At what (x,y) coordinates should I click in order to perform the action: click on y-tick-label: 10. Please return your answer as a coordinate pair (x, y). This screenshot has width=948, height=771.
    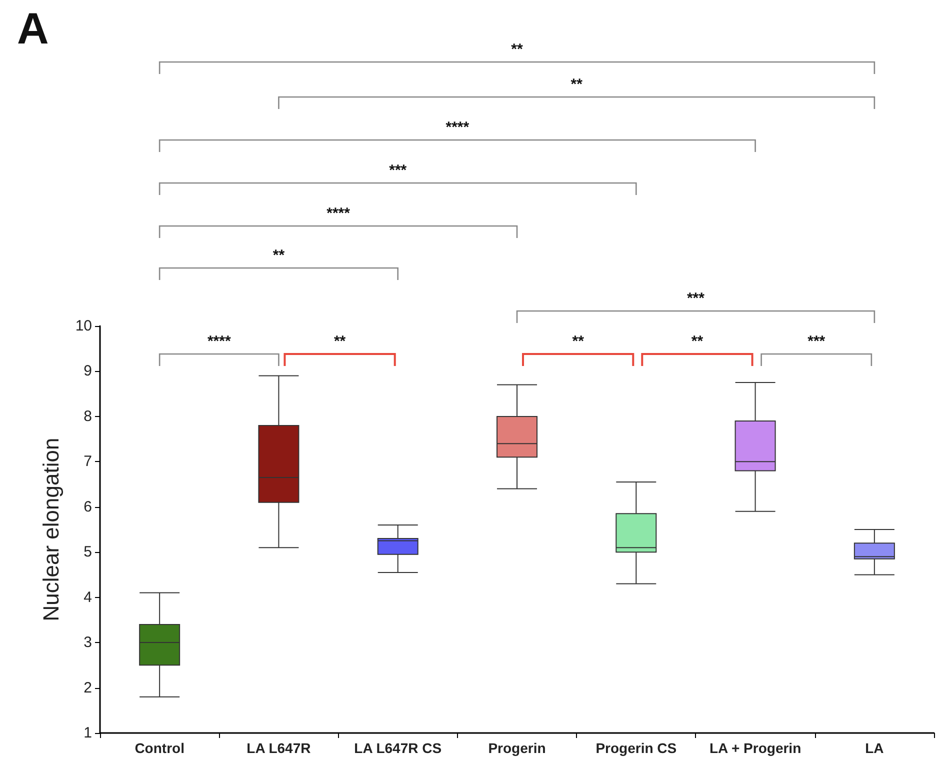
    Looking at the image, I should click on (83, 326).